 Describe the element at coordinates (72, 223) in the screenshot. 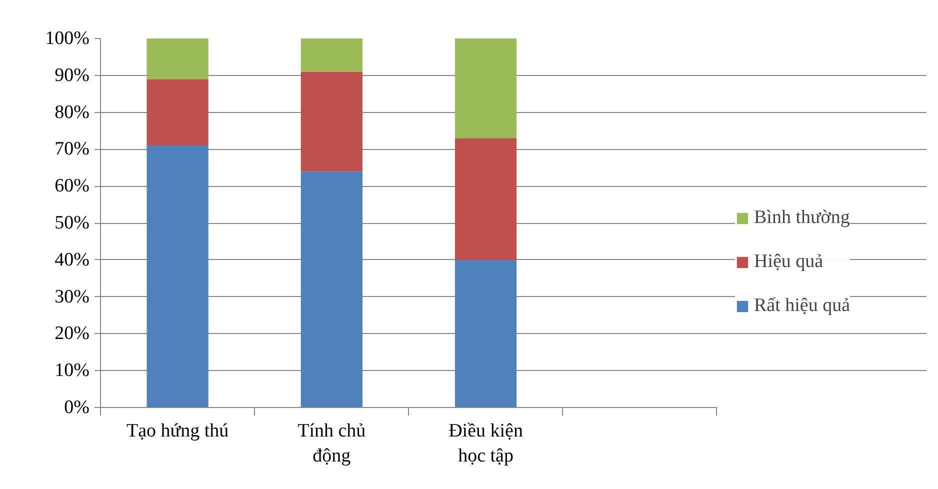

I see `y-tick-label: 50%` at that location.